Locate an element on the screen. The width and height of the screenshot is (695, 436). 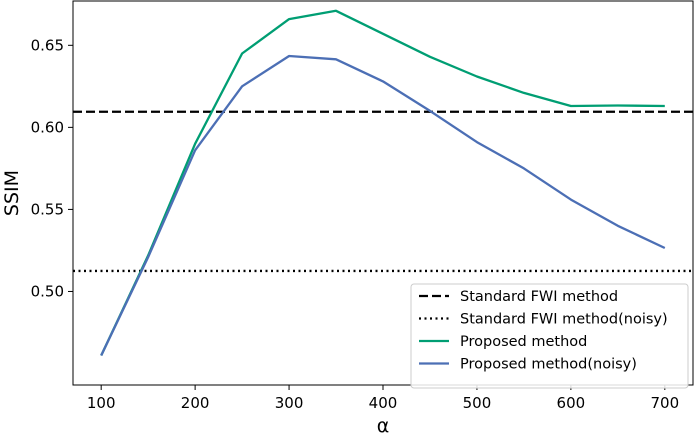
x-tick-label: 500 is located at coordinates (477, 403).